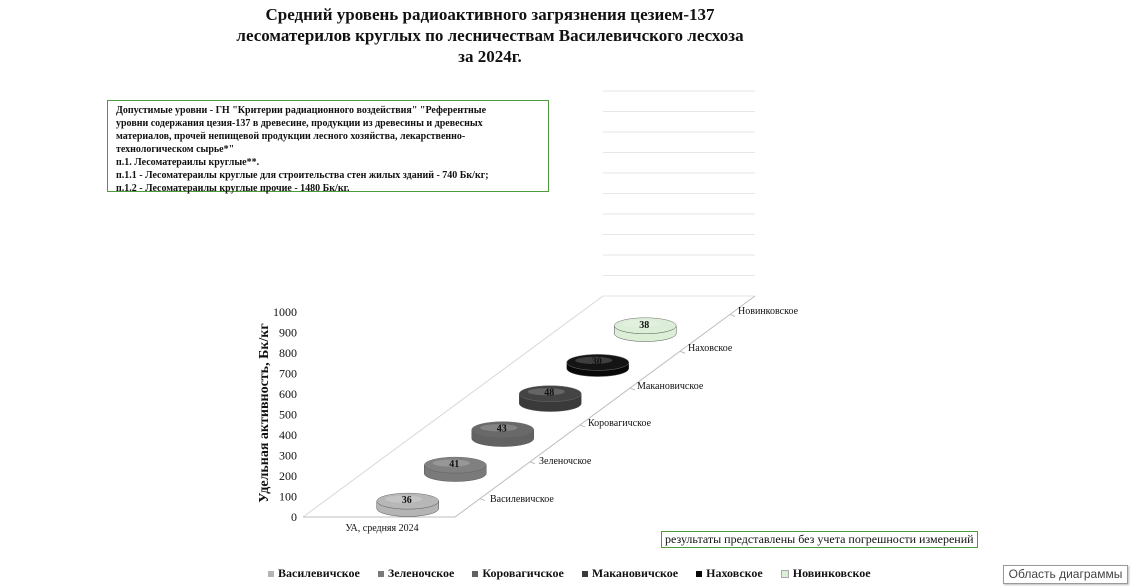 The height and width of the screenshot is (586, 1136). I want to click on chart-area-tooltip: Область диаграммы, so click(1065, 574).